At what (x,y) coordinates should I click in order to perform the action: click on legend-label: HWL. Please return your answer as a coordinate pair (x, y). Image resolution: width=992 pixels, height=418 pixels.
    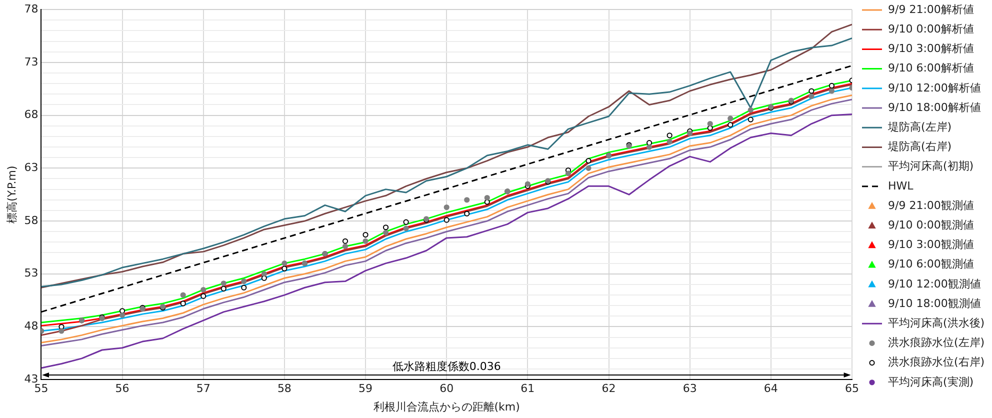
    Looking at the image, I should click on (901, 185).